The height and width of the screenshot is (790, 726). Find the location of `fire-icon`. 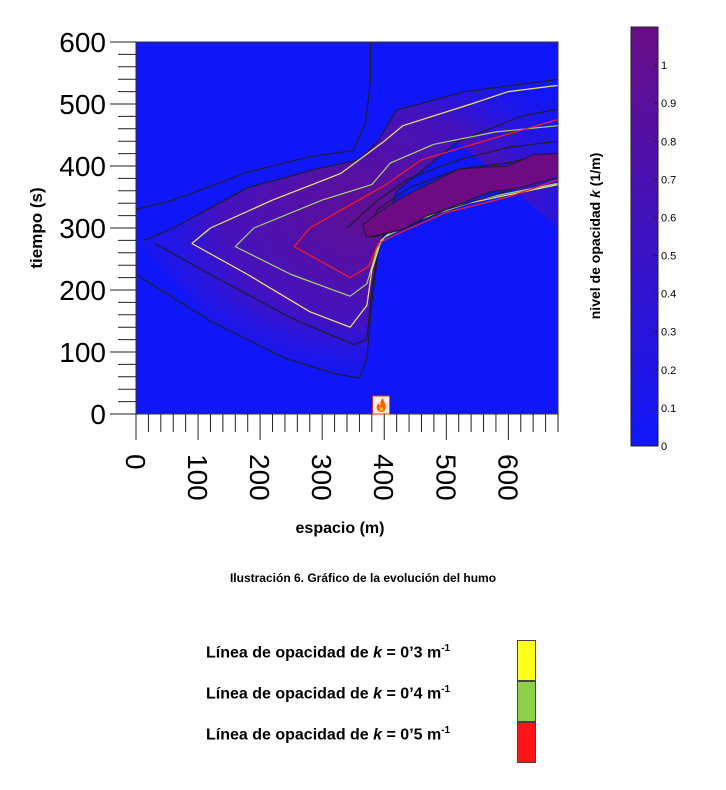

fire-icon is located at coordinates (381, 405).